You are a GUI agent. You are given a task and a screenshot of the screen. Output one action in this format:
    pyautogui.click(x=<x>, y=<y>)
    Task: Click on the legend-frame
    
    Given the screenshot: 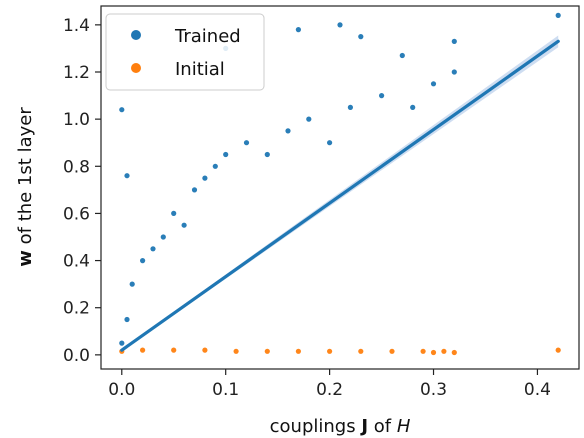 What is the action you would take?
    pyautogui.click(x=185, y=52)
    